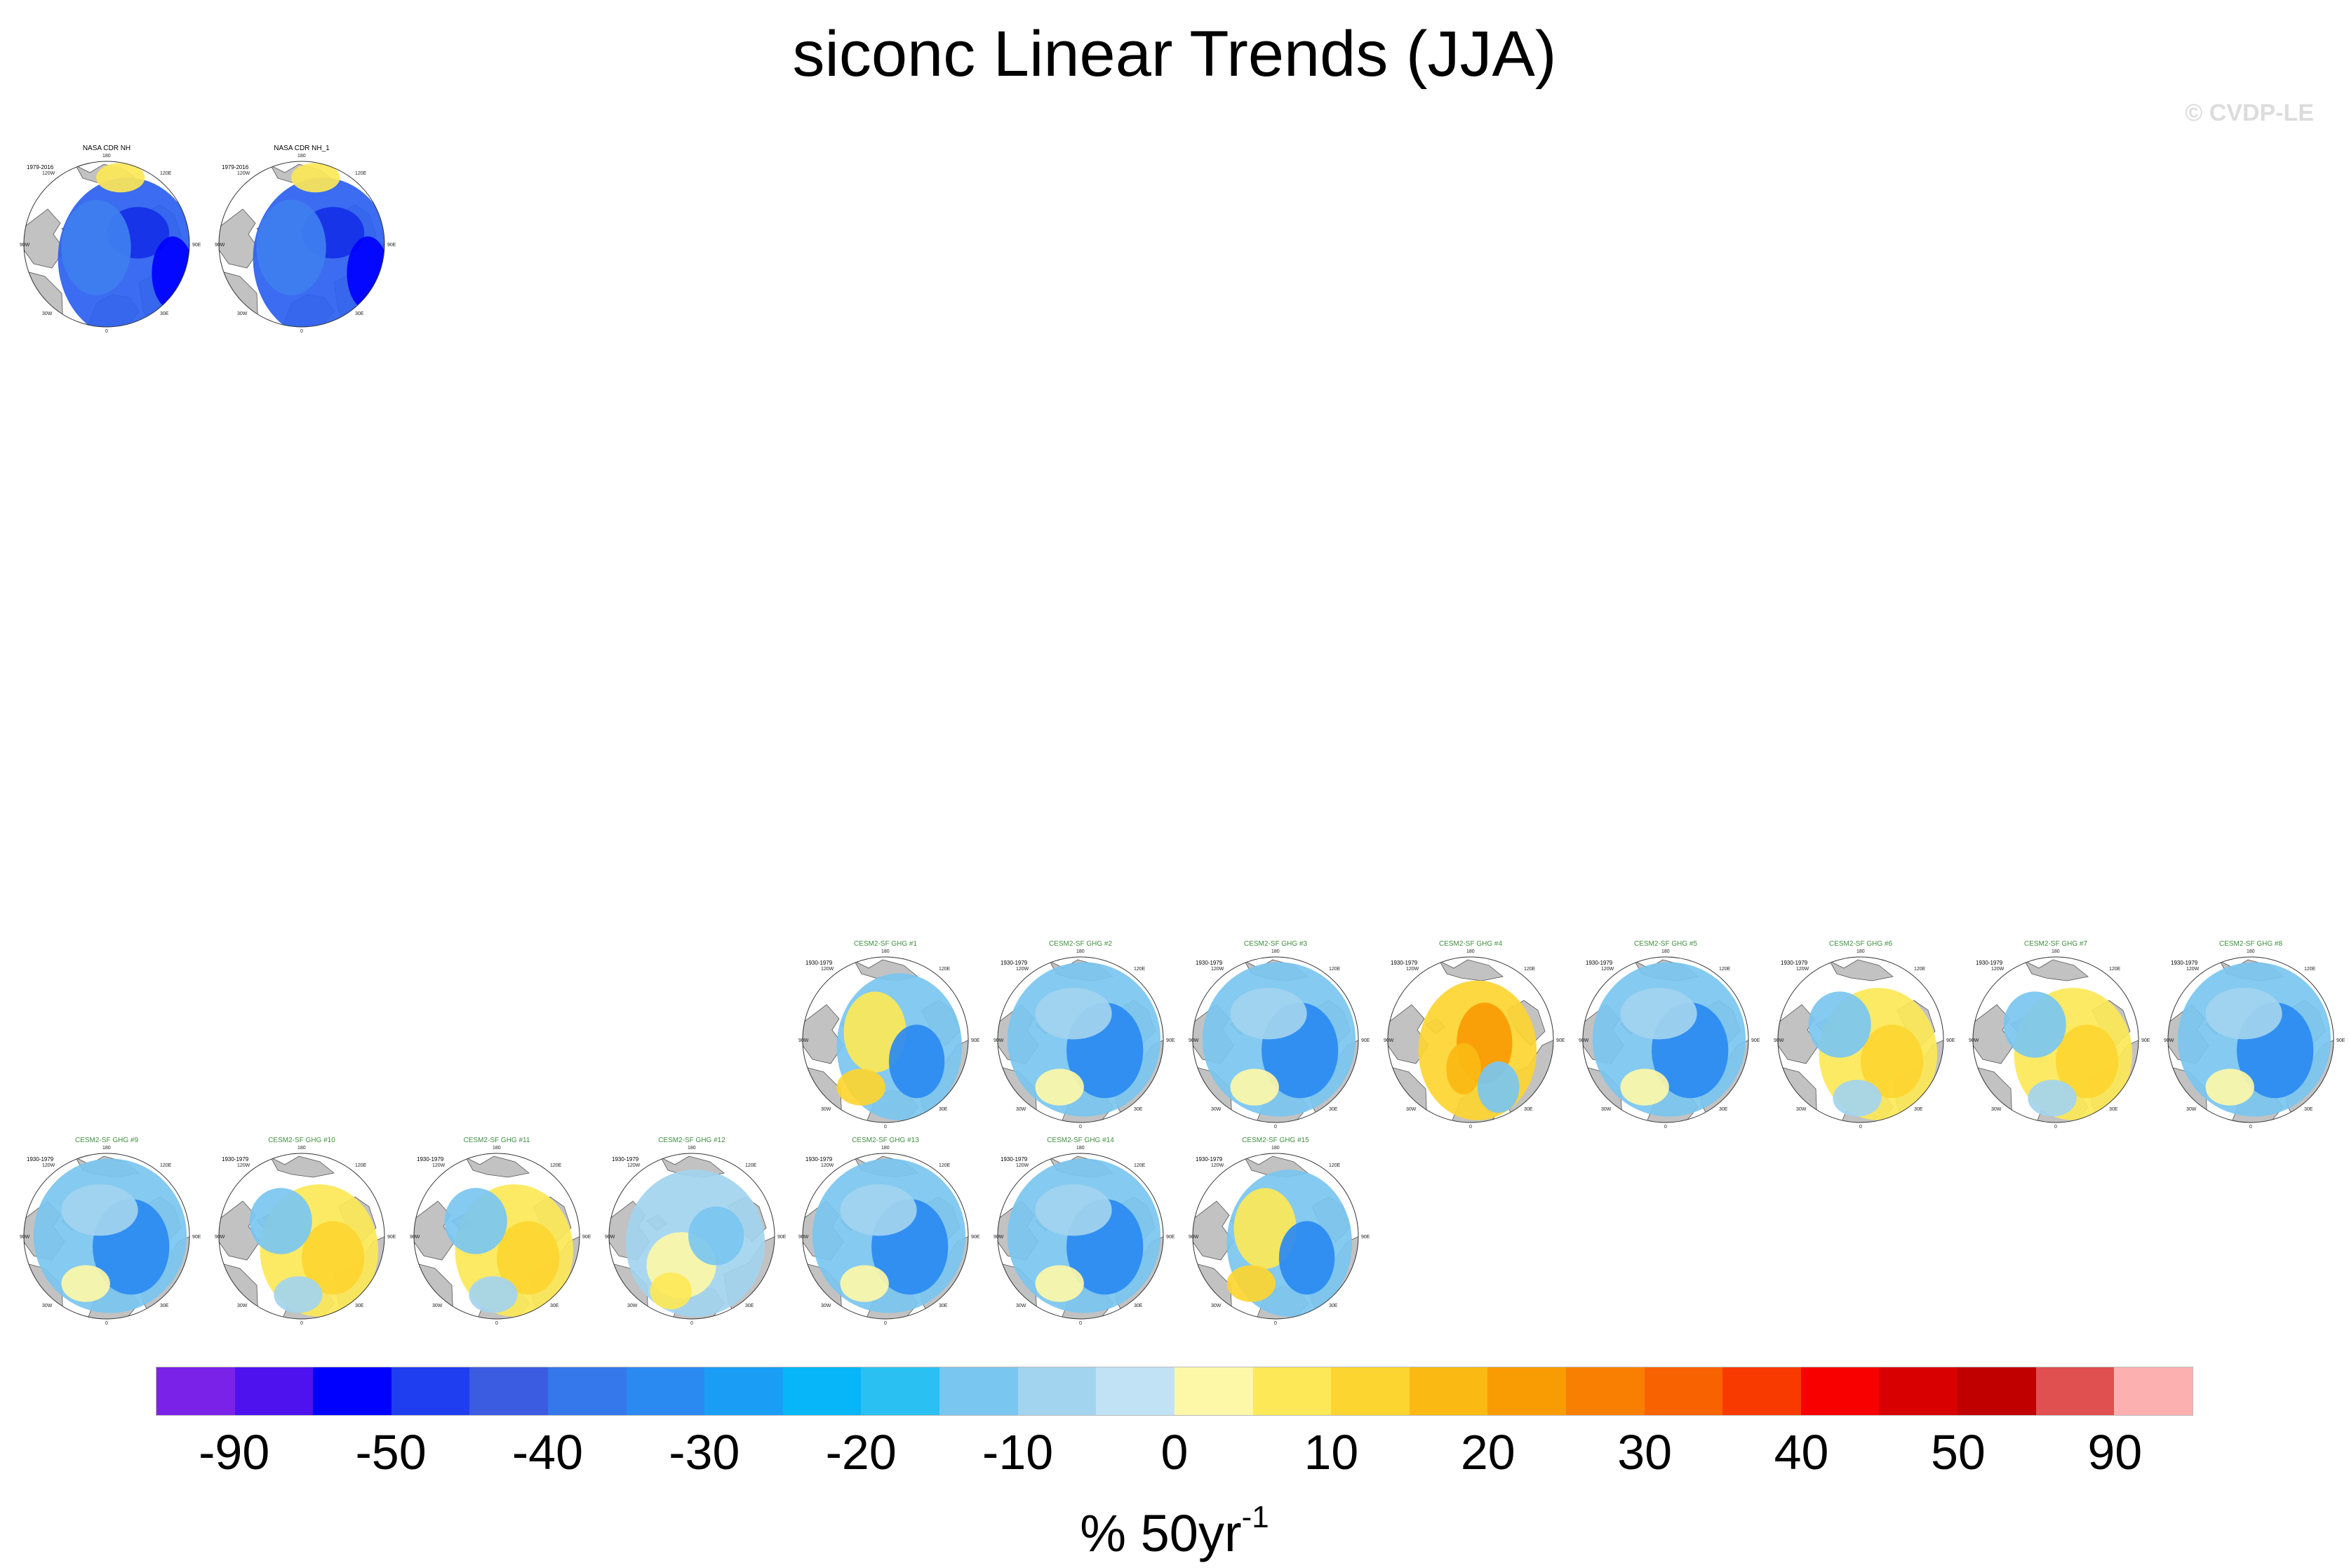  What do you see at coordinates (2056, 944) in the screenshot?
I see `panel-title: CESM2-SF GHG #7` at bounding box center [2056, 944].